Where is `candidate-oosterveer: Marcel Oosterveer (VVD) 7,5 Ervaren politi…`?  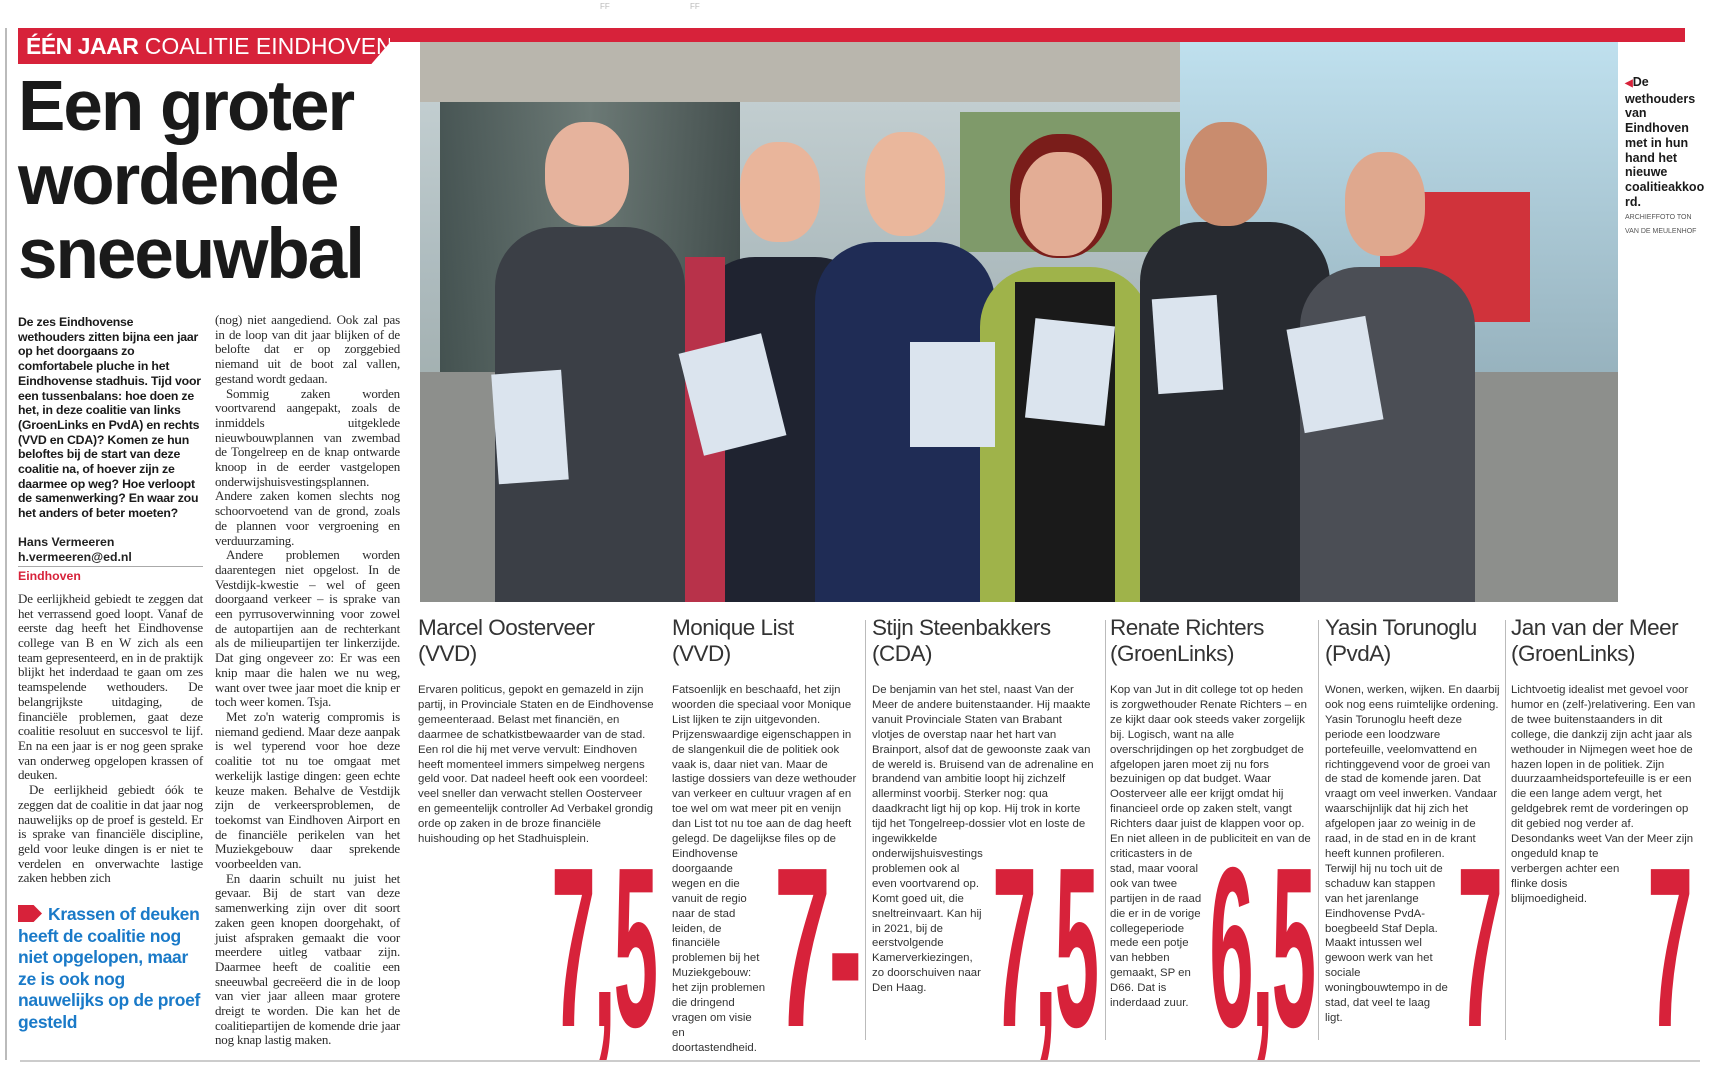
candidate-oosterveer: Marcel Oosterveer (VVD) 7,5 Ervaren politi… is located at coordinates (538, 845).